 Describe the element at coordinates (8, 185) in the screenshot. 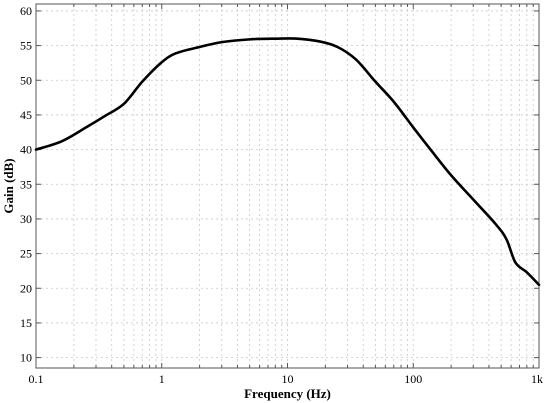

I see `y-axis-label: Gain (dB)` at that location.